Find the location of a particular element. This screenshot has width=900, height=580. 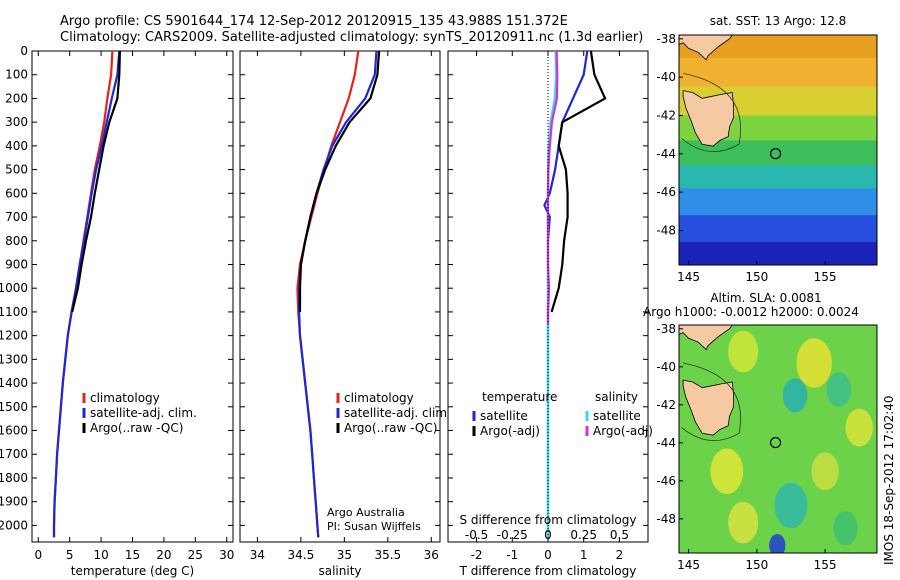

x-tick-label: 35 is located at coordinates (344, 555).